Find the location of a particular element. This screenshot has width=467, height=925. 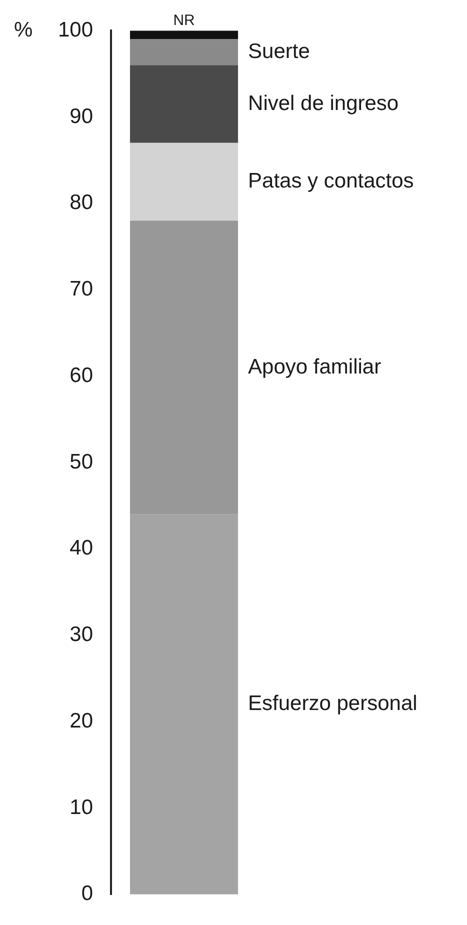

y-tick-label: 0 is located at coordinates (87, 894).